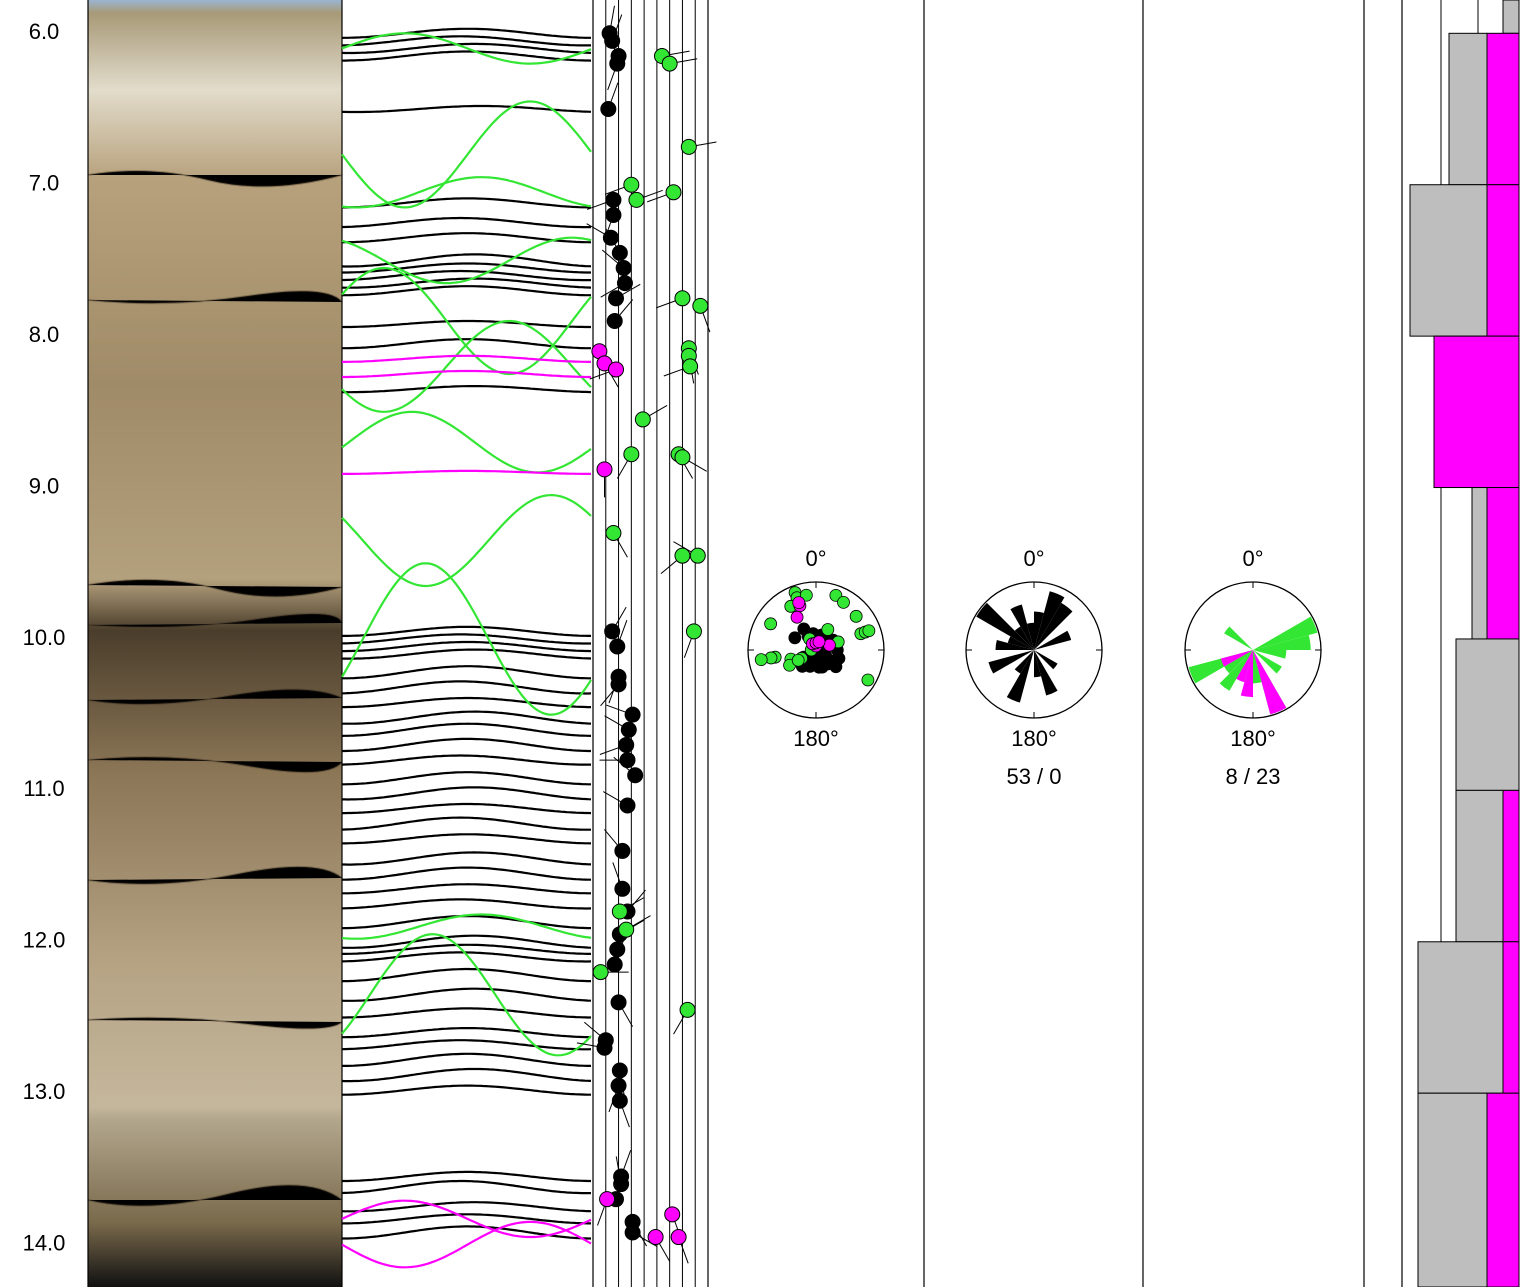  Describe the element at coordinates (44, 940) in the screenshot. I see `depth-label: 12.0` at that location.